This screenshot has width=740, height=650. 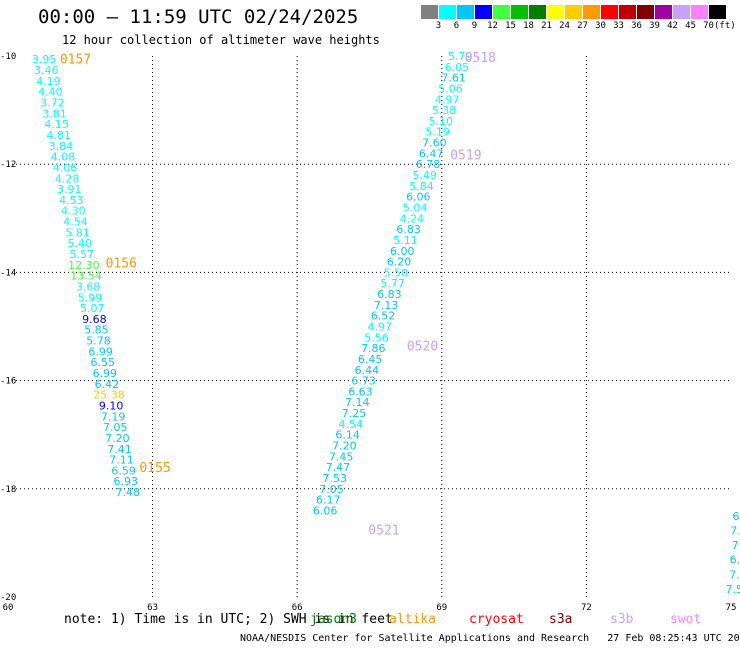 What do you see at coordinates (71, 200) in the screenshot?
I see `swh-value: 4.53` at bounding box center [71, 200].